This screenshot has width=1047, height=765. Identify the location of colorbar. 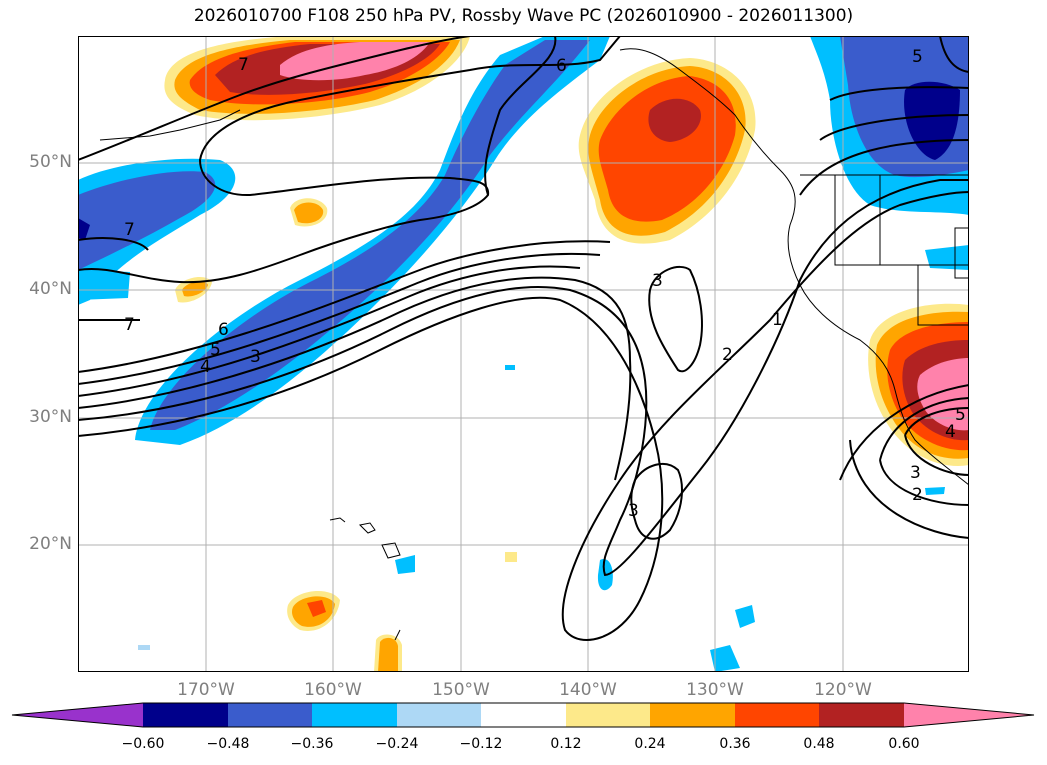
(523, 715).